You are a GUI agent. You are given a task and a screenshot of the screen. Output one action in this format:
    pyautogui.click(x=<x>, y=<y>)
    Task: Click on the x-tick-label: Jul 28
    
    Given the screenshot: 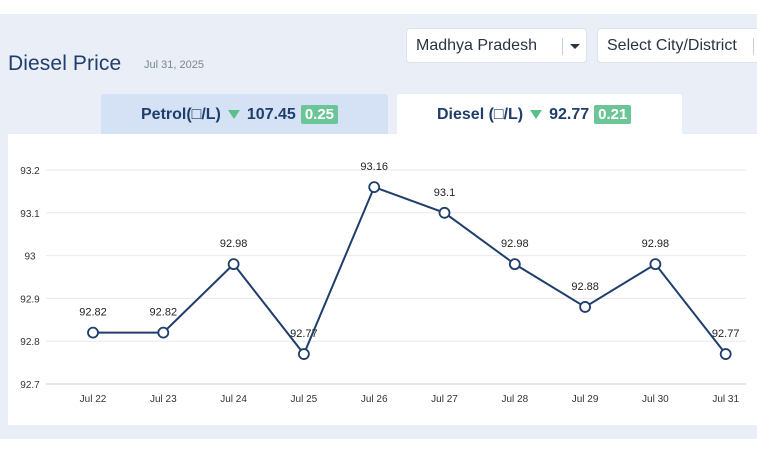 What is the action you would take?
    pyautogui.click(x=514, y=399)
    